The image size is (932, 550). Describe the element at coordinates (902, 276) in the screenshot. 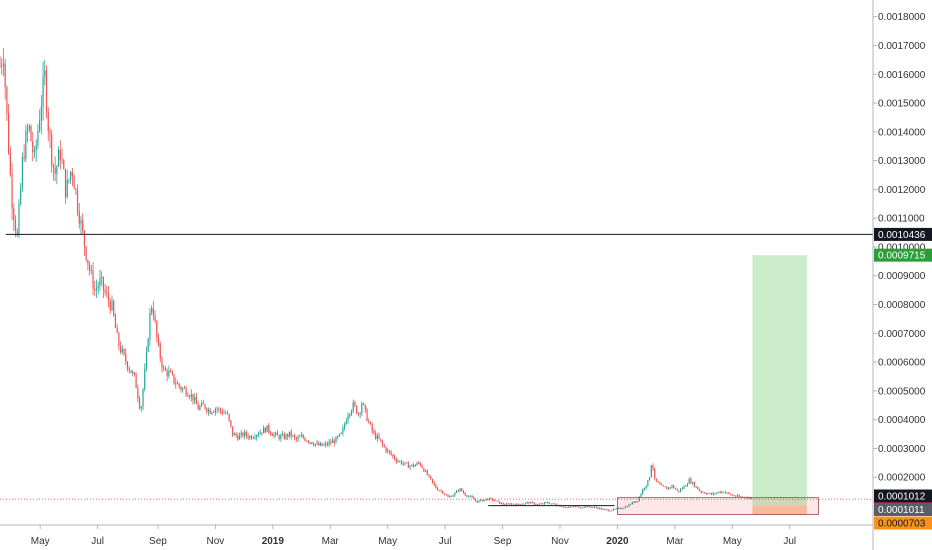

I see `price-tick-label: 0.0009000` at that location.